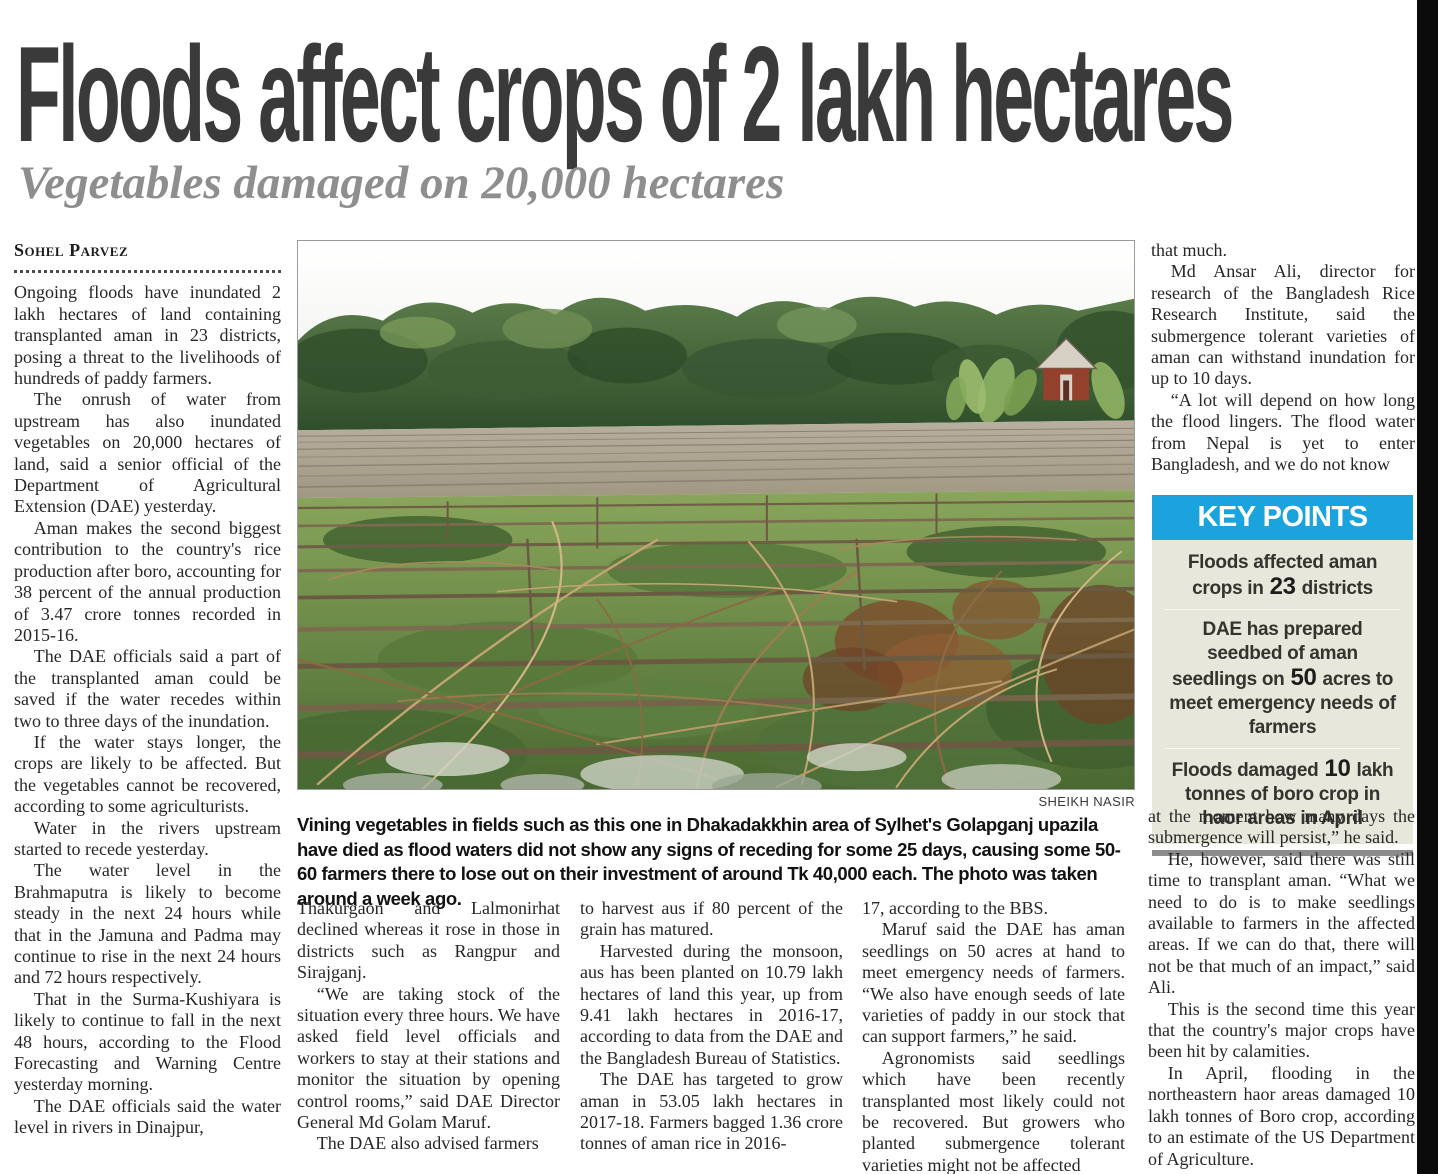 This screenshot has width=1438, height=1174. Describe the element at coordinates (1189, 250) in the screenshot. I see `paragraph: that much.` at that location.